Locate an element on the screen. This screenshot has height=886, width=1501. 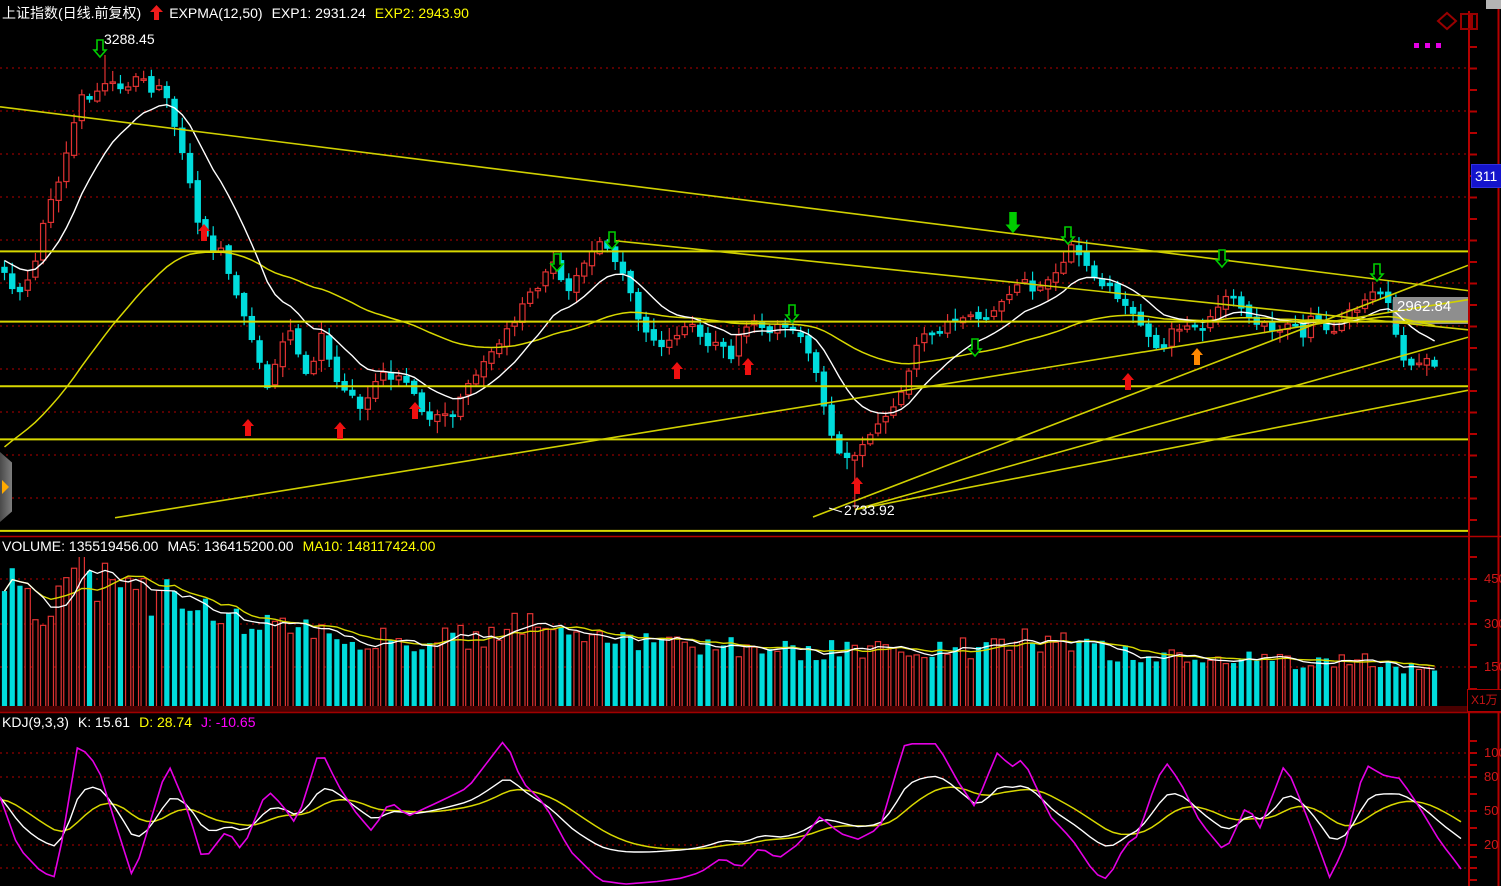
header-text: MA5: 136415200.00 is located at coordinates (230, 546).